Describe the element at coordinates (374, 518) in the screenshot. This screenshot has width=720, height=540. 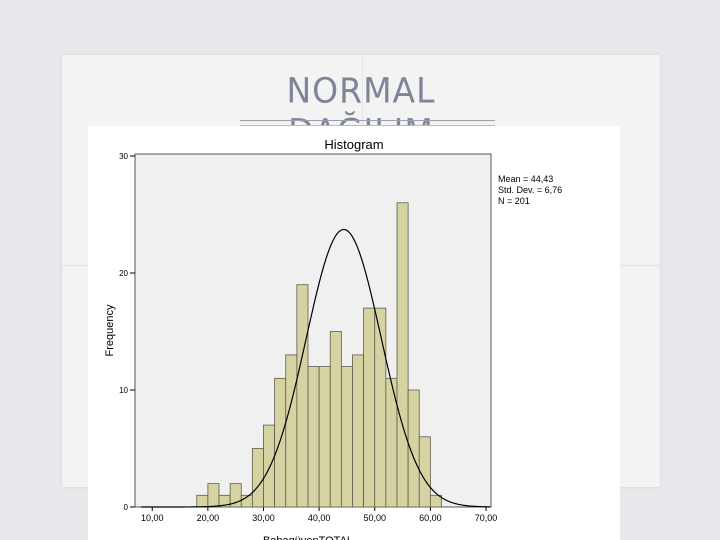
I see `x-tick-label: 50,00` at that location.